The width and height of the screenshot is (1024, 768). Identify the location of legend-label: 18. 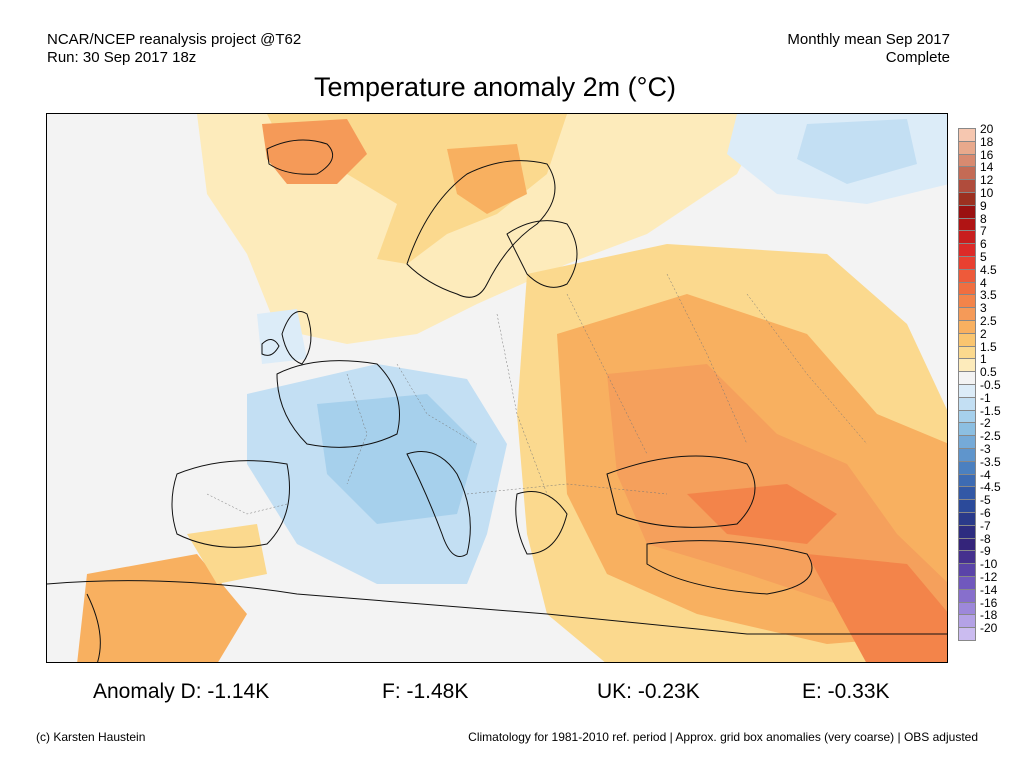
(987, 141).